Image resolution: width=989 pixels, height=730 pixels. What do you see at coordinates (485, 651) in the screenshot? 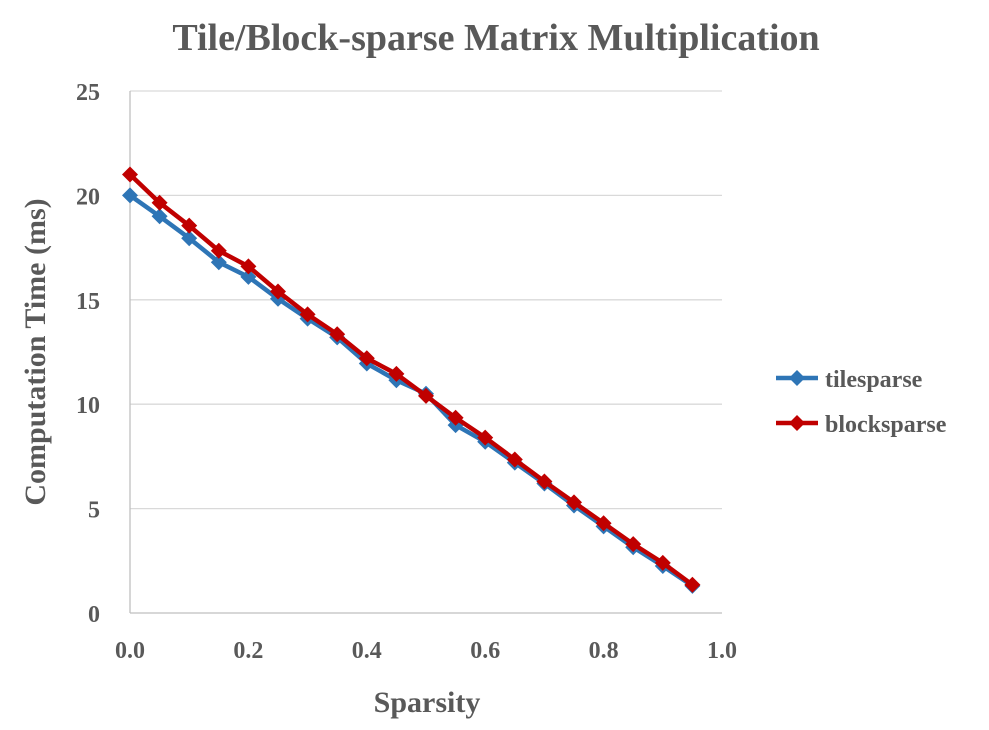
I see `x-tick-label: 0.6` at bounding box center [485, 651].